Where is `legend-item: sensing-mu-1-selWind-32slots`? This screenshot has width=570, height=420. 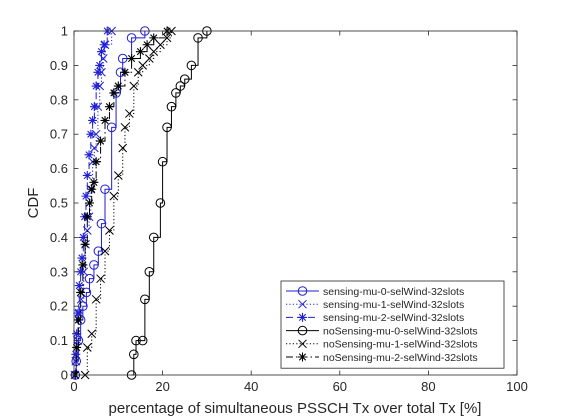
legend-item: sensing-mu-1-selWind-32slots is located at coordinates (375, 305).